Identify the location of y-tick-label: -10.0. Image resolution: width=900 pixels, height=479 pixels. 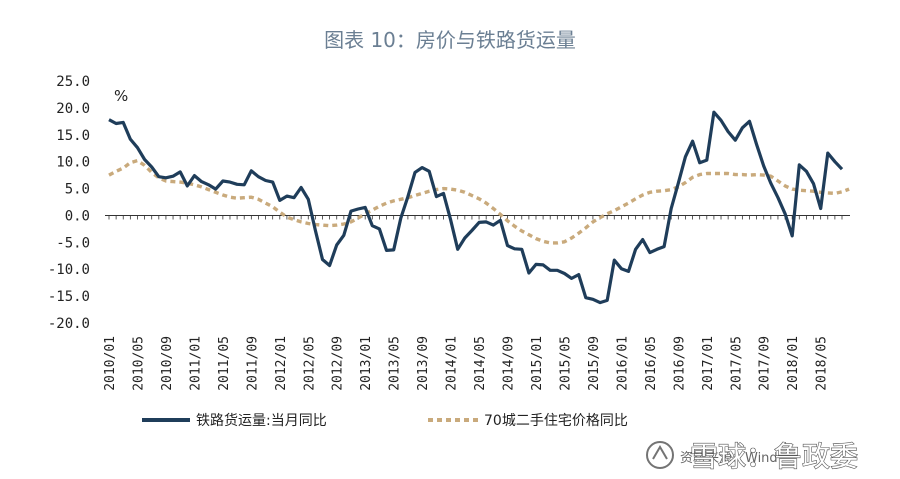
(69, 270).